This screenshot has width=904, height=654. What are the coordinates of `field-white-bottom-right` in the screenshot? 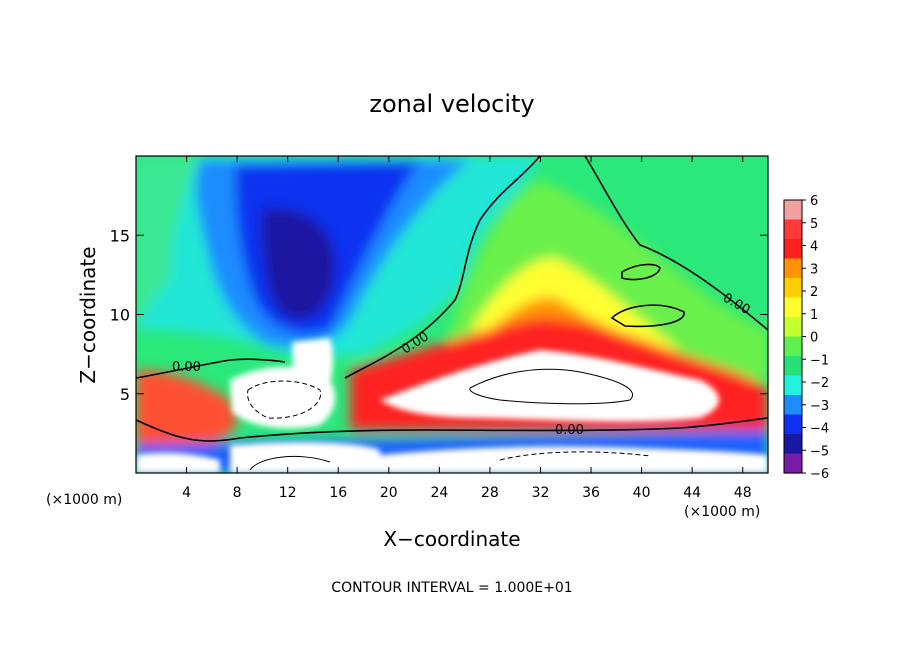 It's located at (574, 459).